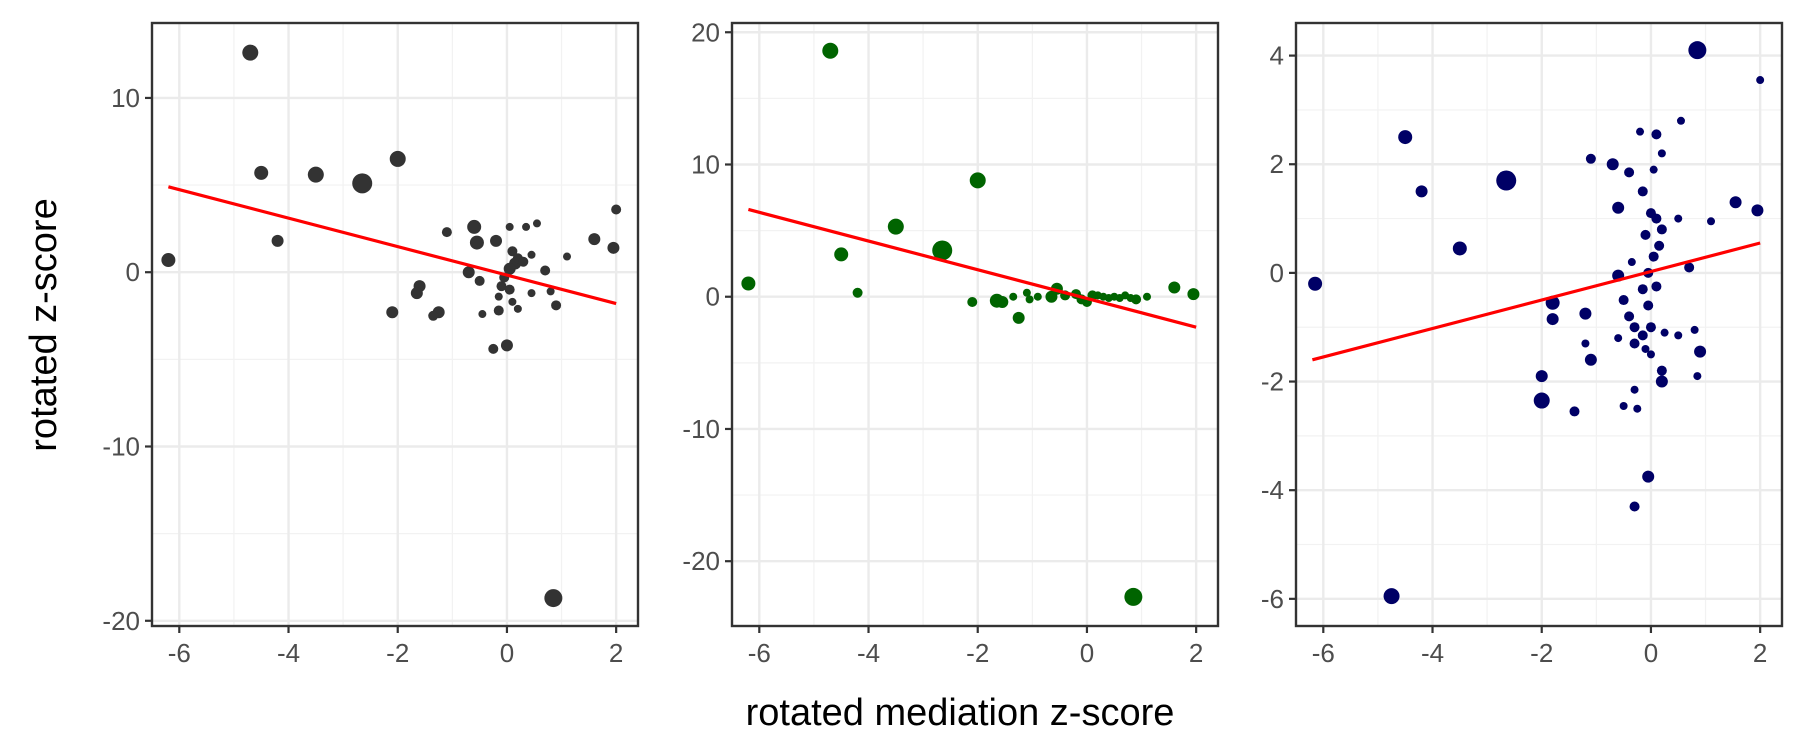  Describe the element at coordinates (868, 653) in the screenshot. I see `x-tick-label: -4` at that location.